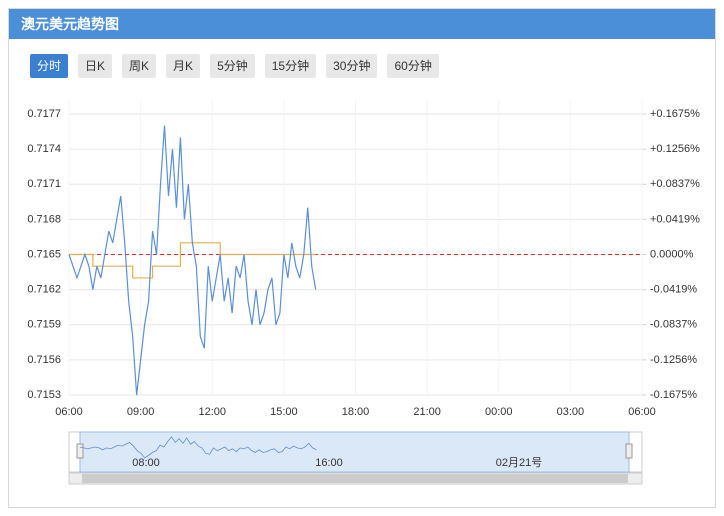 This screenshot has width=724, height=516. What do you see at coordinates (413, 66) in the screenshot?
I see `tab: 60分钟` at bounding box center [413, 66].